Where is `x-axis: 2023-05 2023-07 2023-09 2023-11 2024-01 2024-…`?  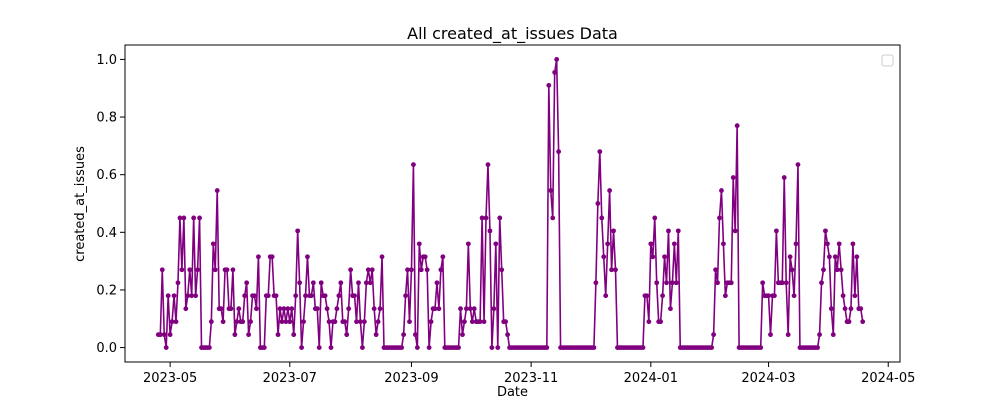
x-axis: 2023-05 2023-07 2023-09 2023-11 2024-01 2024-… is located at coordinates (529, 374).